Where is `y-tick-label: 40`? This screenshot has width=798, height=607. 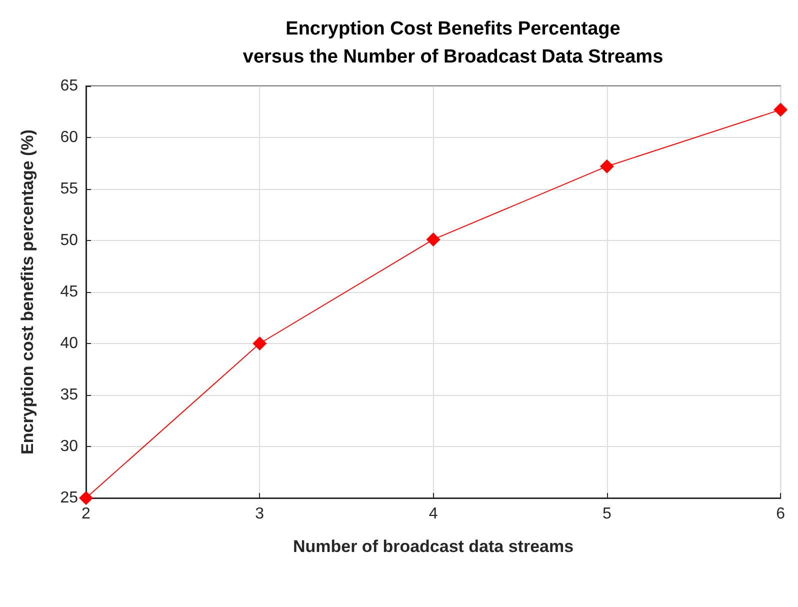
y-tick-label: 40 is located at coordinates (69, 343).